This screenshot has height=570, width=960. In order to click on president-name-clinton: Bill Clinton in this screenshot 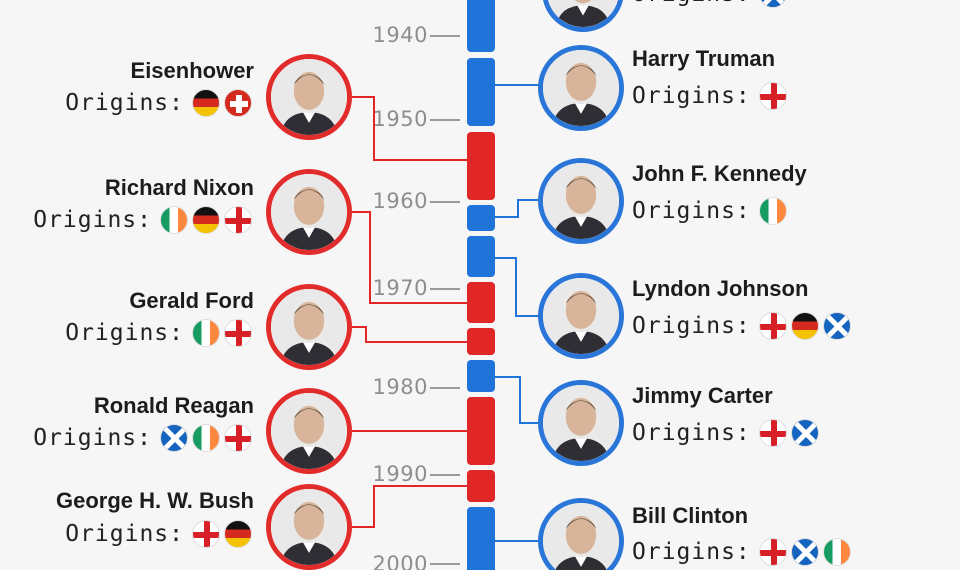, I will do `click(690, 515)`.